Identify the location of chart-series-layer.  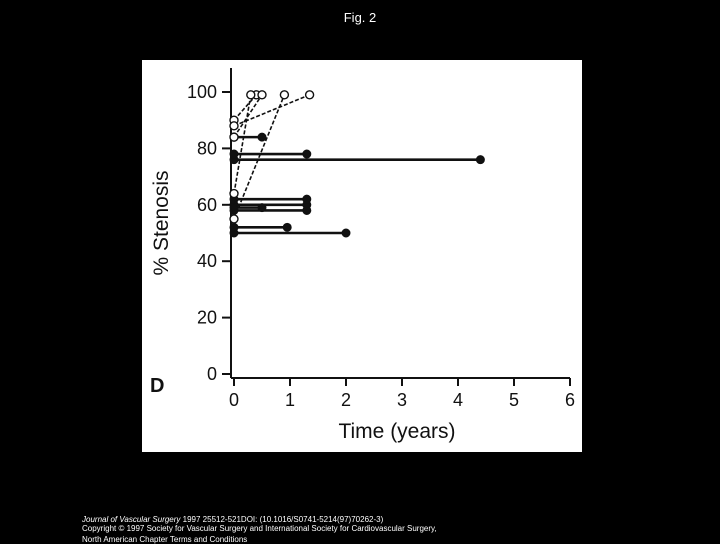
(357, 164).